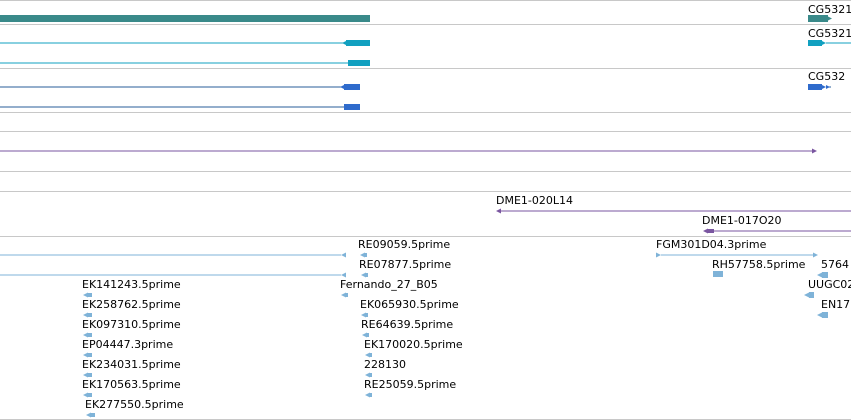 This screenshot has width=851, height=420. What do you see at coordinates (404, 244) in the screenshot?
I see `est-label: RE09059.5prime` at bounding box center [404, 244].